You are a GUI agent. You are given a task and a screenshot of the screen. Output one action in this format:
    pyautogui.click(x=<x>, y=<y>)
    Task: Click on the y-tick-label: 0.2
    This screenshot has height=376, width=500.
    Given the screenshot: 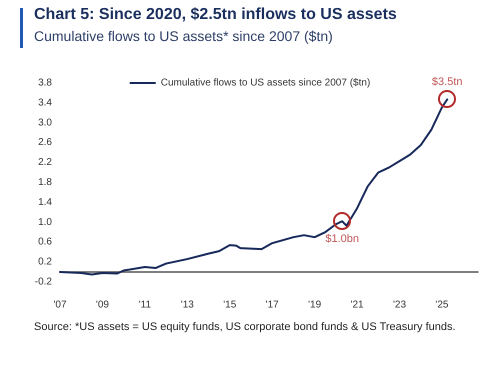 What is the action you would take?
    pyautogui.click(x=45, y=262)
    